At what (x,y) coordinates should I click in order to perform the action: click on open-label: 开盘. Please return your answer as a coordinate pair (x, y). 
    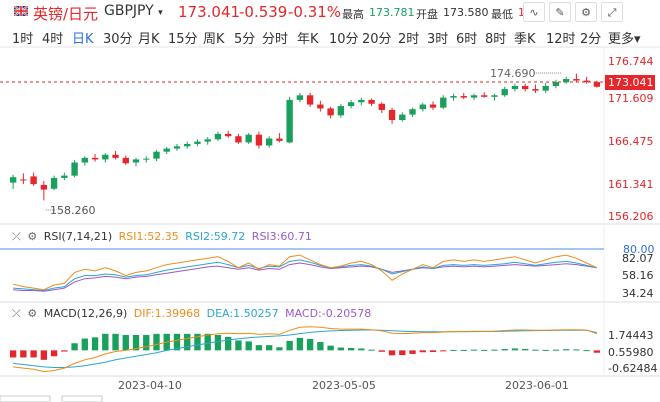
    Looking at the image, I should click on (427, 14).